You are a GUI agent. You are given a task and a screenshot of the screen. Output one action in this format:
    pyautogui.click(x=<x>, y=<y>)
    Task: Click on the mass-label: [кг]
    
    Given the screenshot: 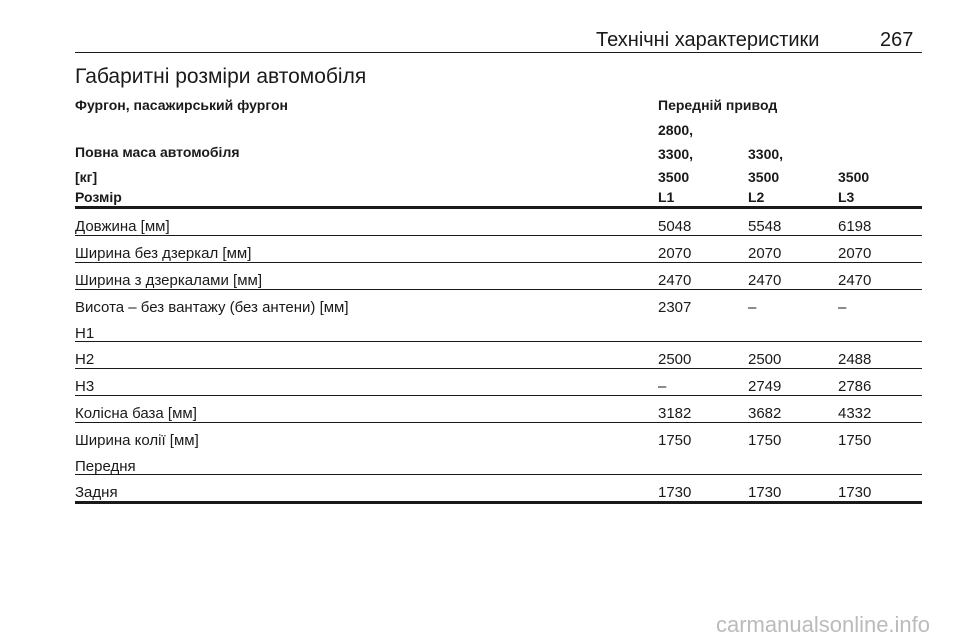 What is the action you would take?
    pyautogui.click(x=86, y=177)
    